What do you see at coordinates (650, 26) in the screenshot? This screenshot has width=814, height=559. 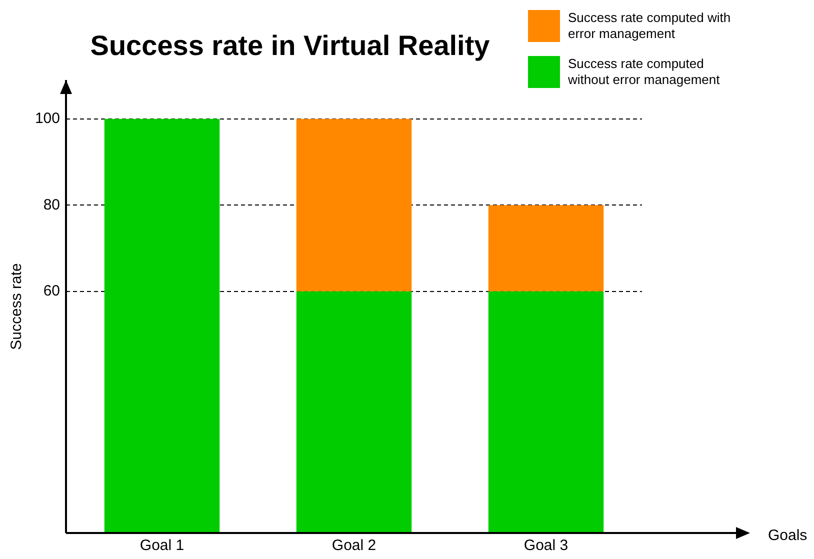 I see `text: Success rate computed with error management` at bounding box center [650, 26].